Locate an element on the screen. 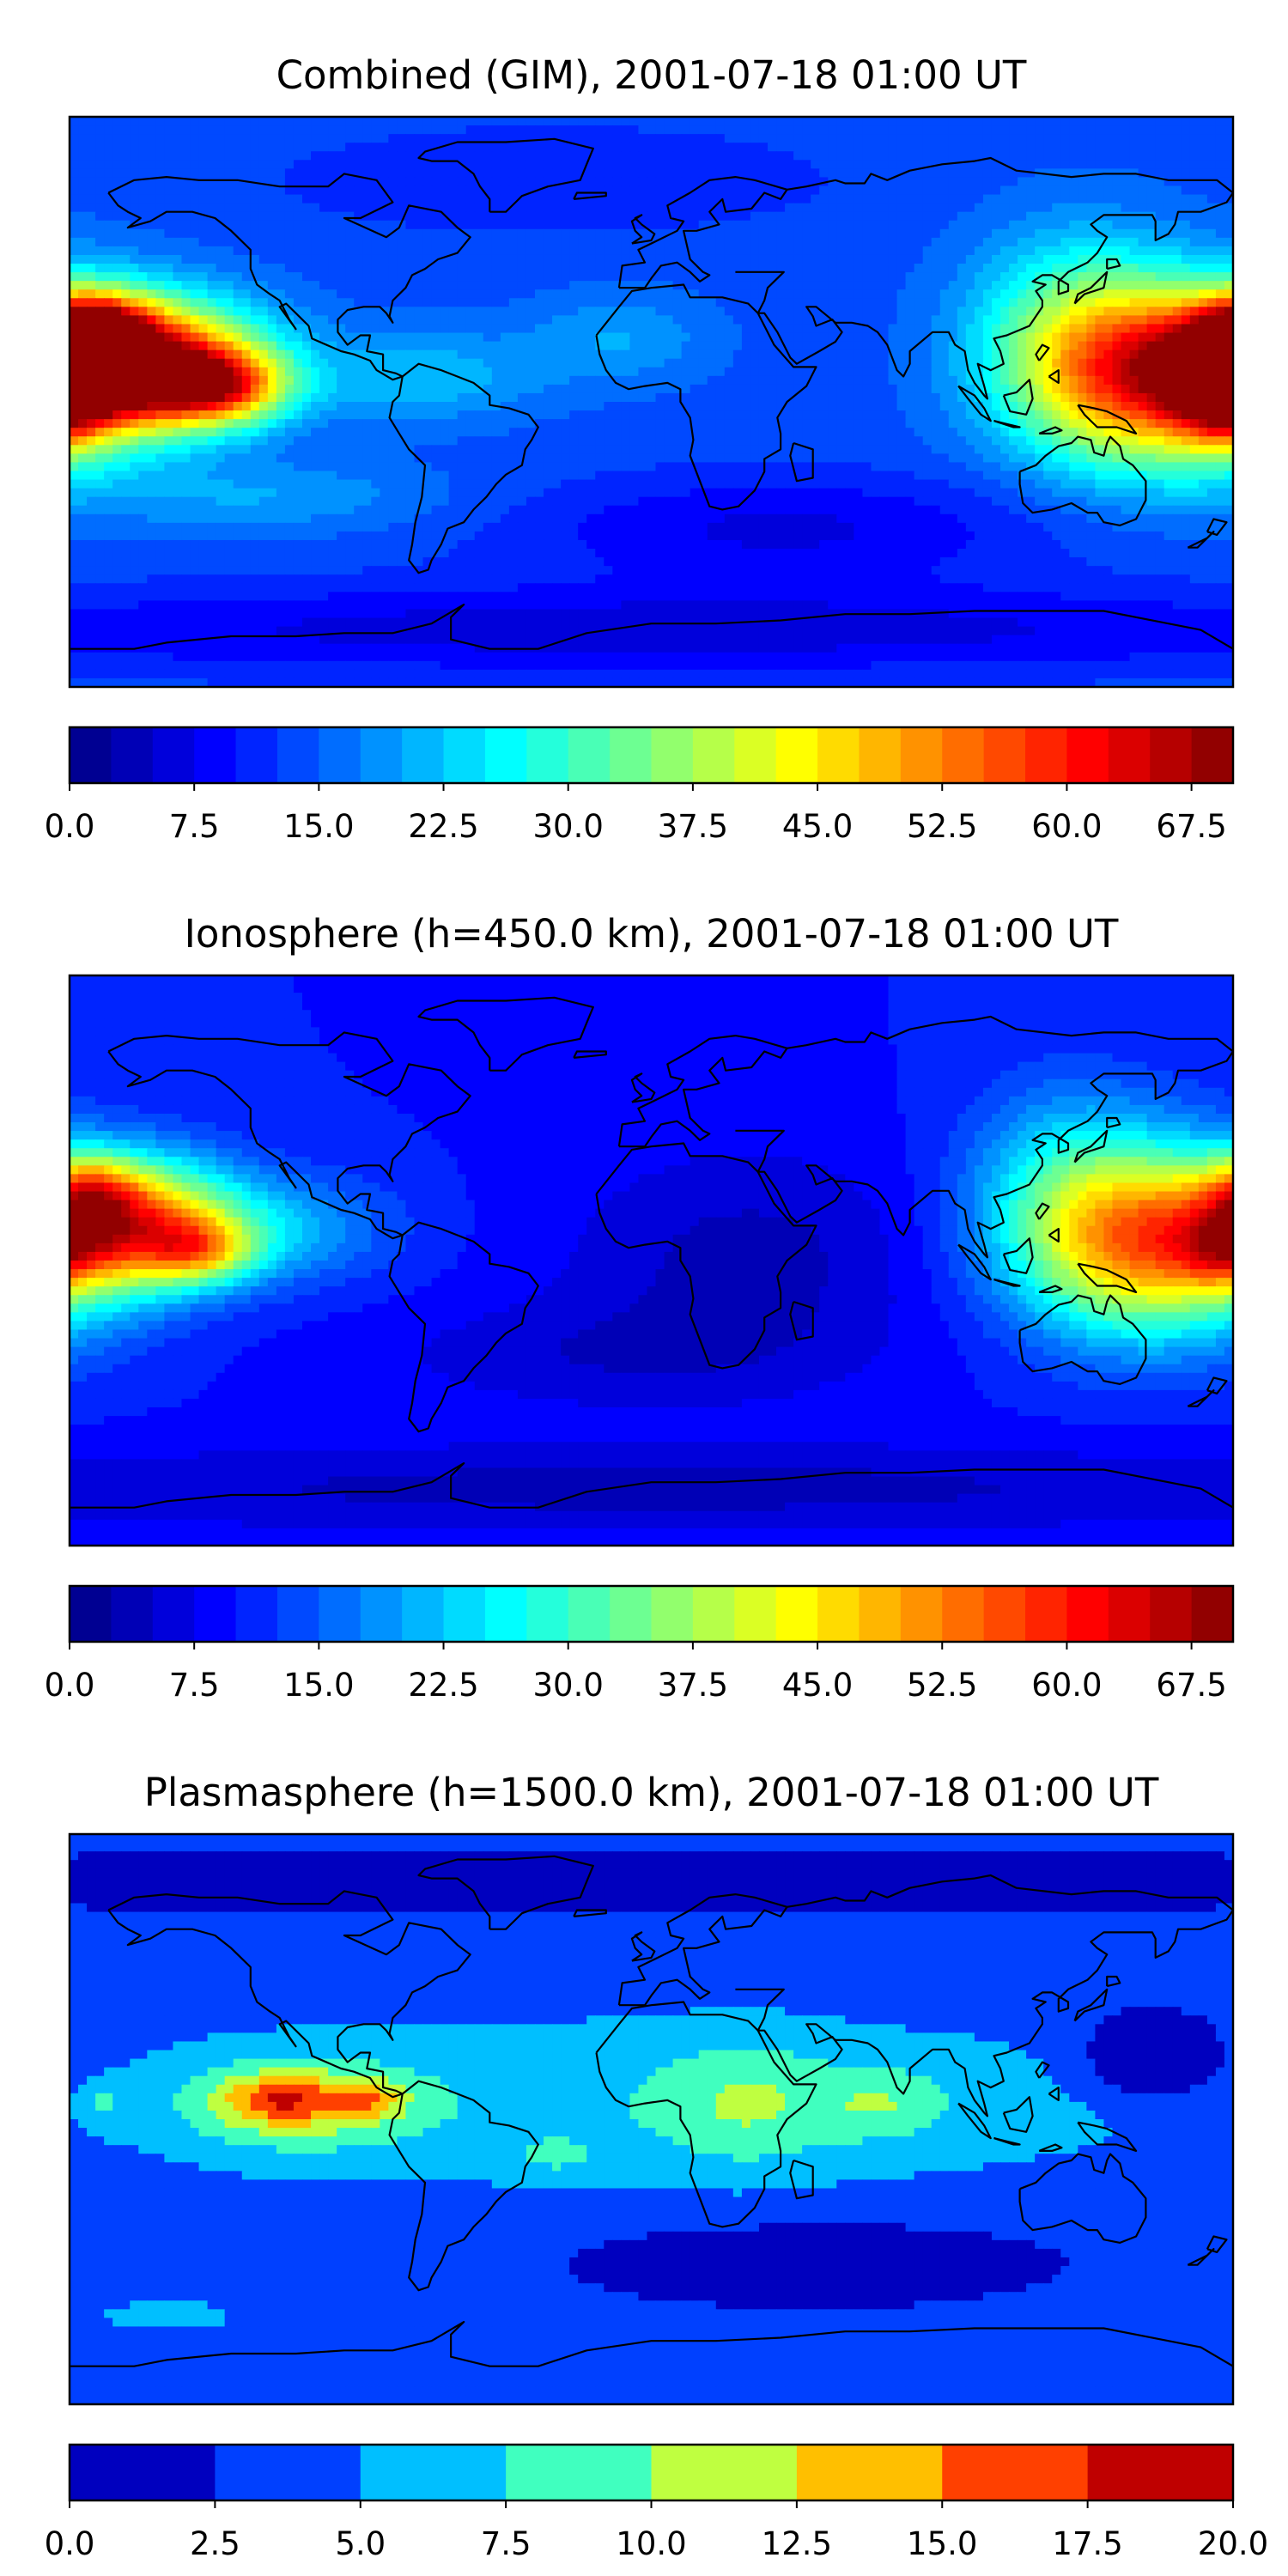 The image size is (1288, 2576). colorbar-tick-label: 12.5 is located at coordinates (797, 2544).